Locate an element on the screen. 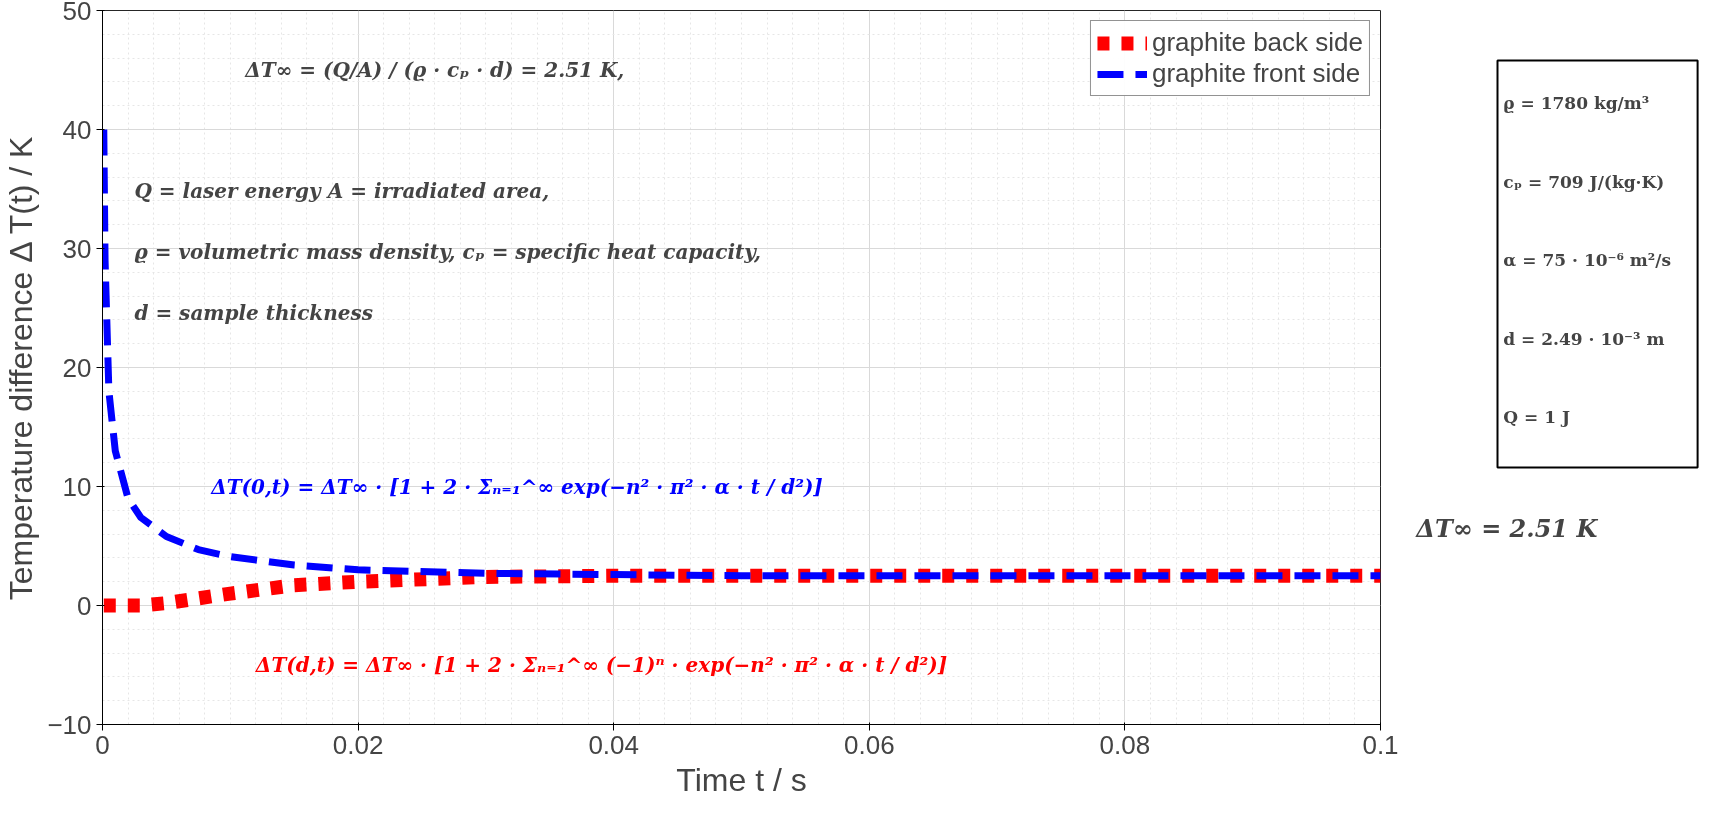 Image resolution: width=1724 pixels, height=815 pixels. x-tick-label: 0.04 is located at coordinates (614, 744).